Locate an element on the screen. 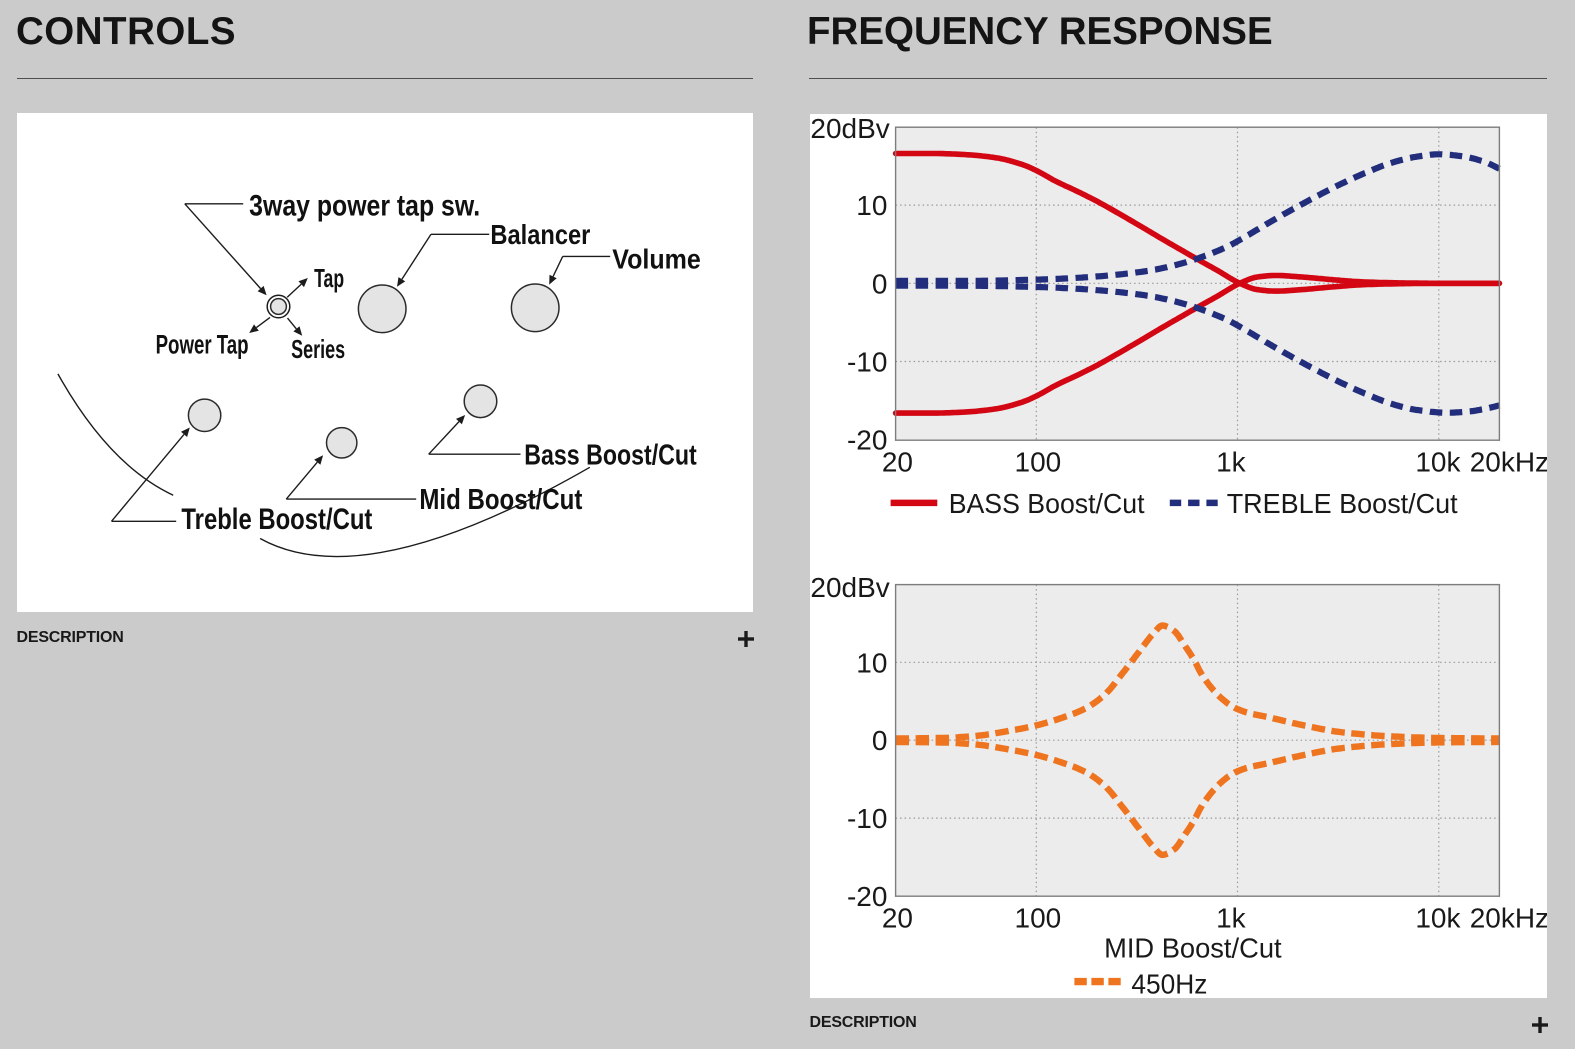  svg-text: MID Boost/Cut is located at coordinates (1193, 947).